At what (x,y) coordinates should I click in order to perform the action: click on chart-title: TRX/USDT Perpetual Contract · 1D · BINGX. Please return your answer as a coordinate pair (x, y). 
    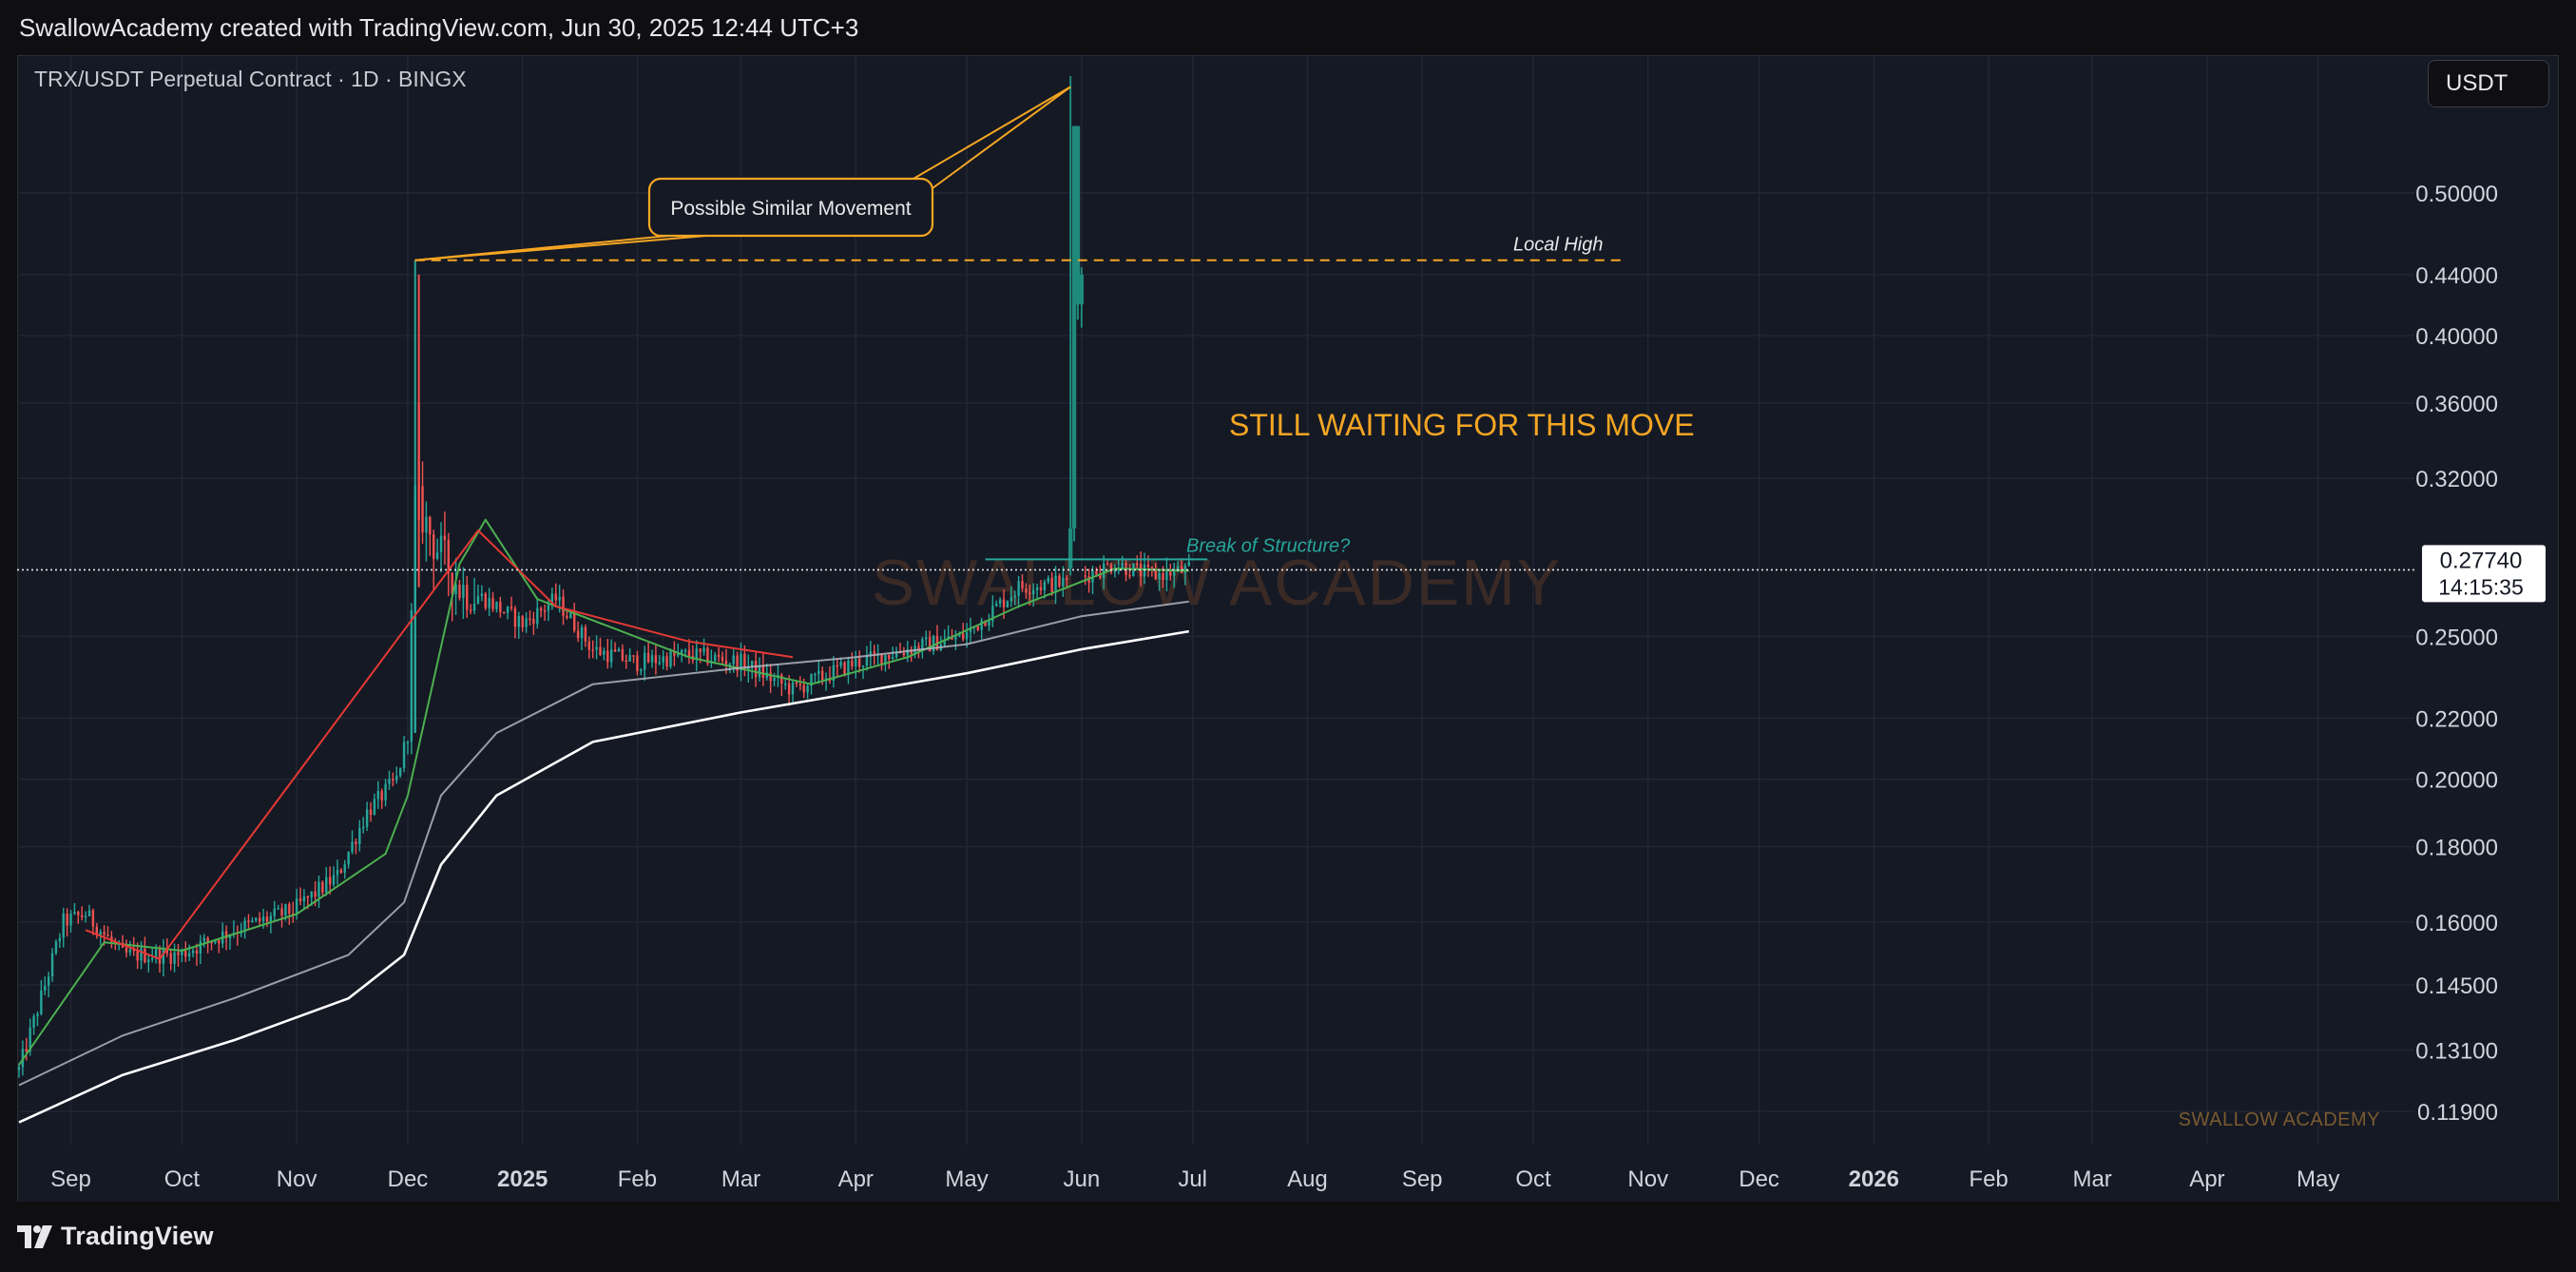
    Looking at the image, I should click on (250, 79).